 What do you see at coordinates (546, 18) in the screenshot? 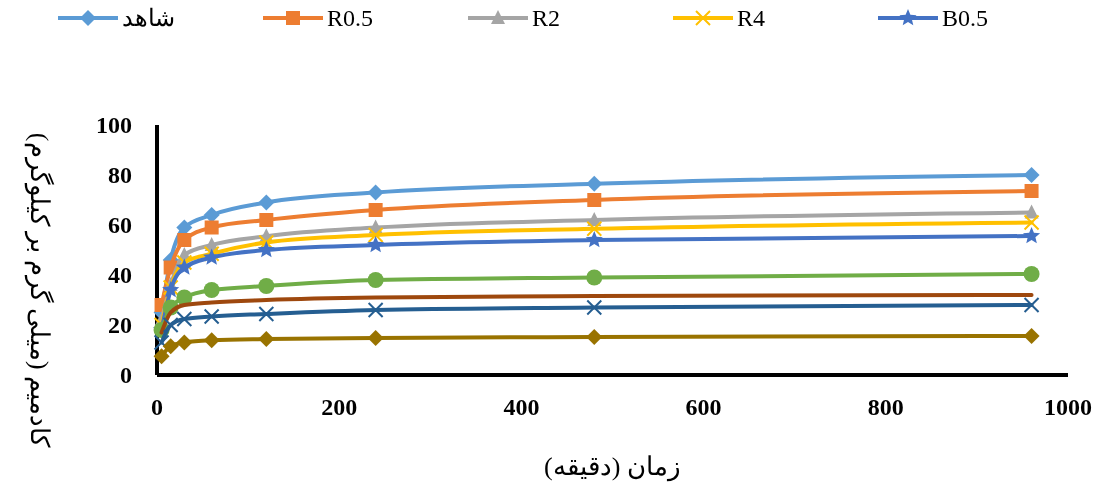
I see `legend-label: R2` at bounding box center [546, 18].